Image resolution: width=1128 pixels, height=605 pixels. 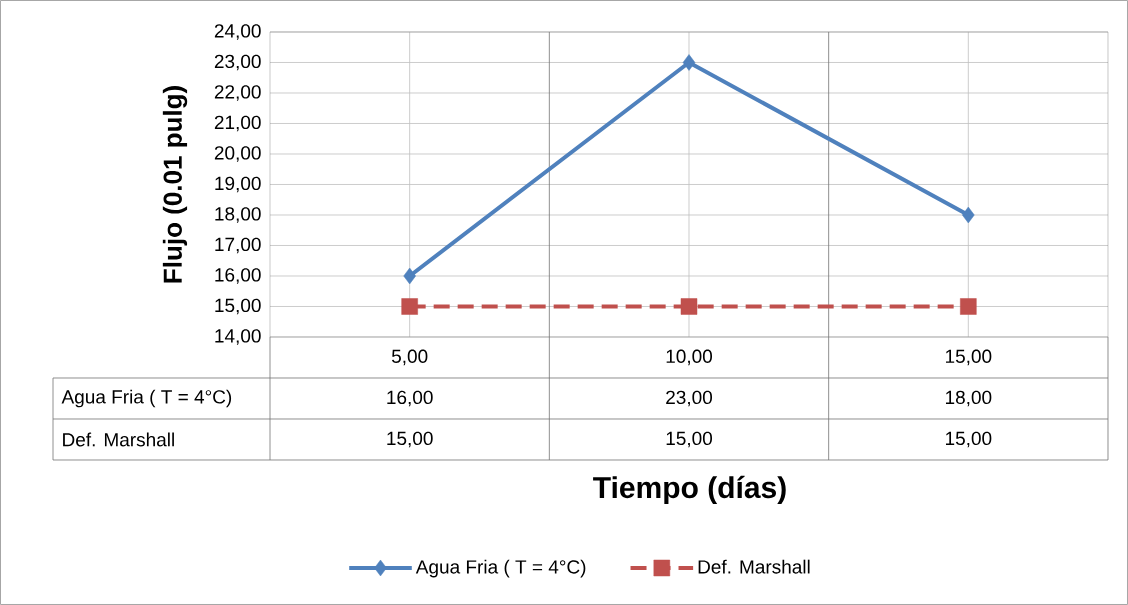 I want to click on data-label: 23,00, so click(x=689, y=398).